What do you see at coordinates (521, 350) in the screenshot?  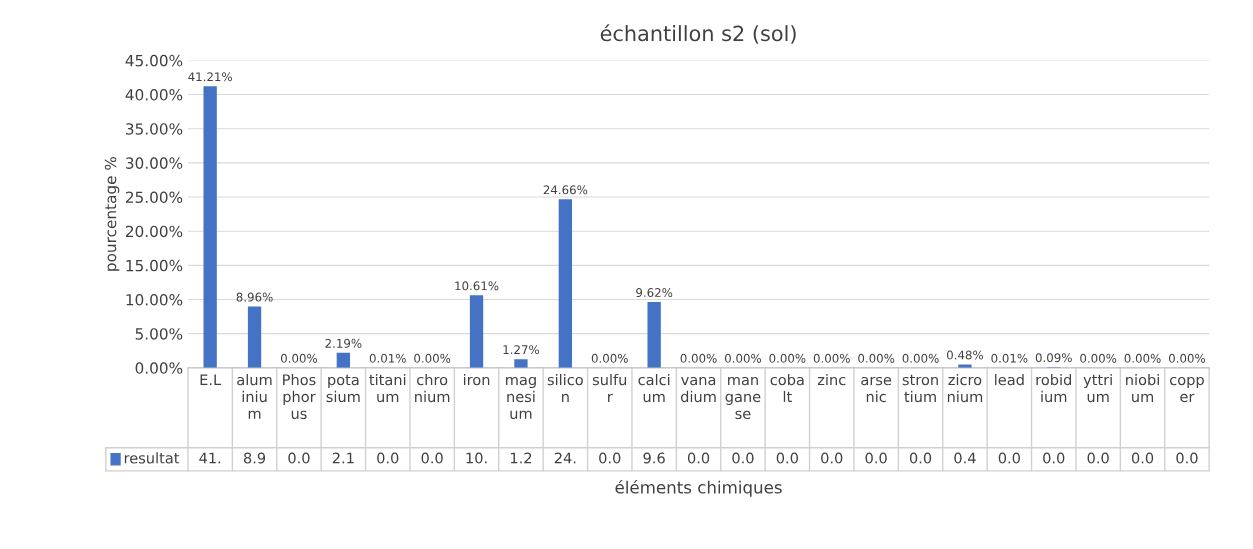 I see `data-label: 1.27%` at bounding box center [521, 350].